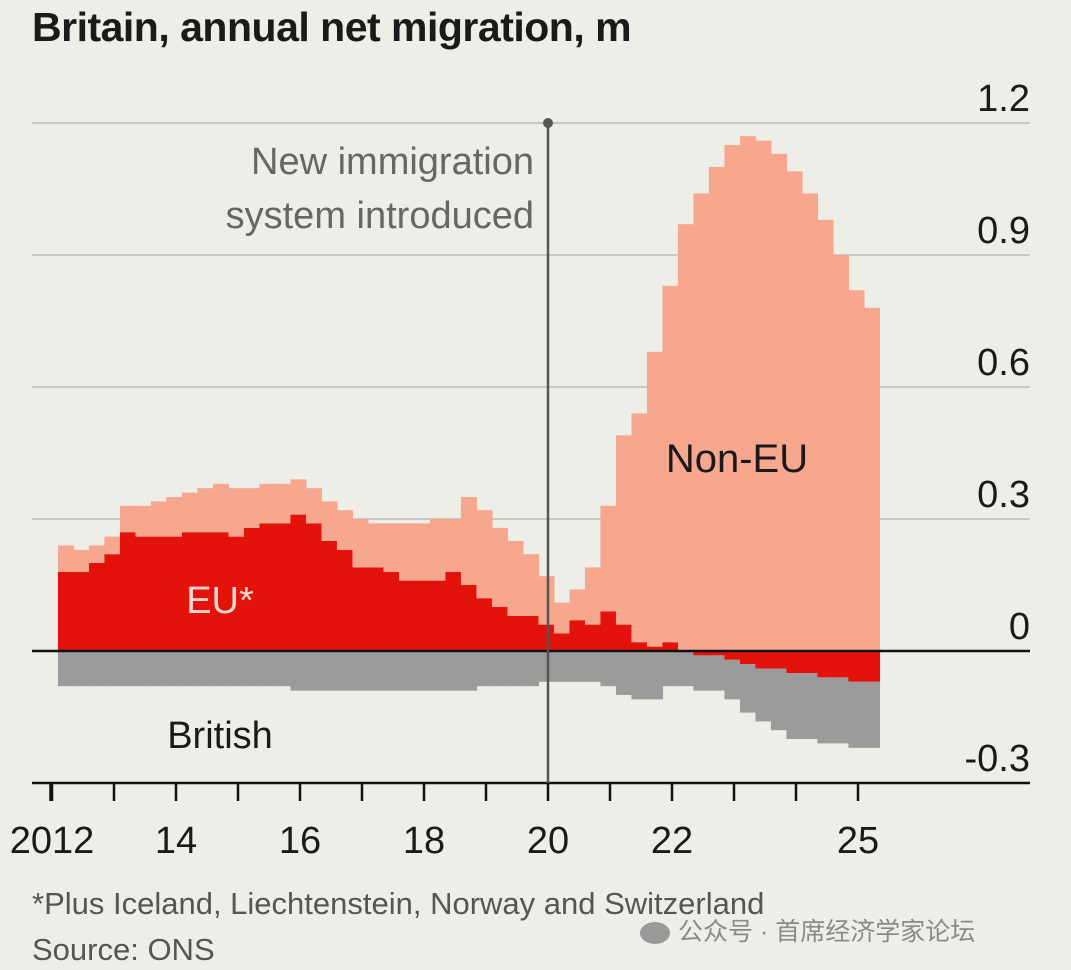 This screenshot has width=1071, height=970. I want to click on wechat-icon, so click(655, 933).